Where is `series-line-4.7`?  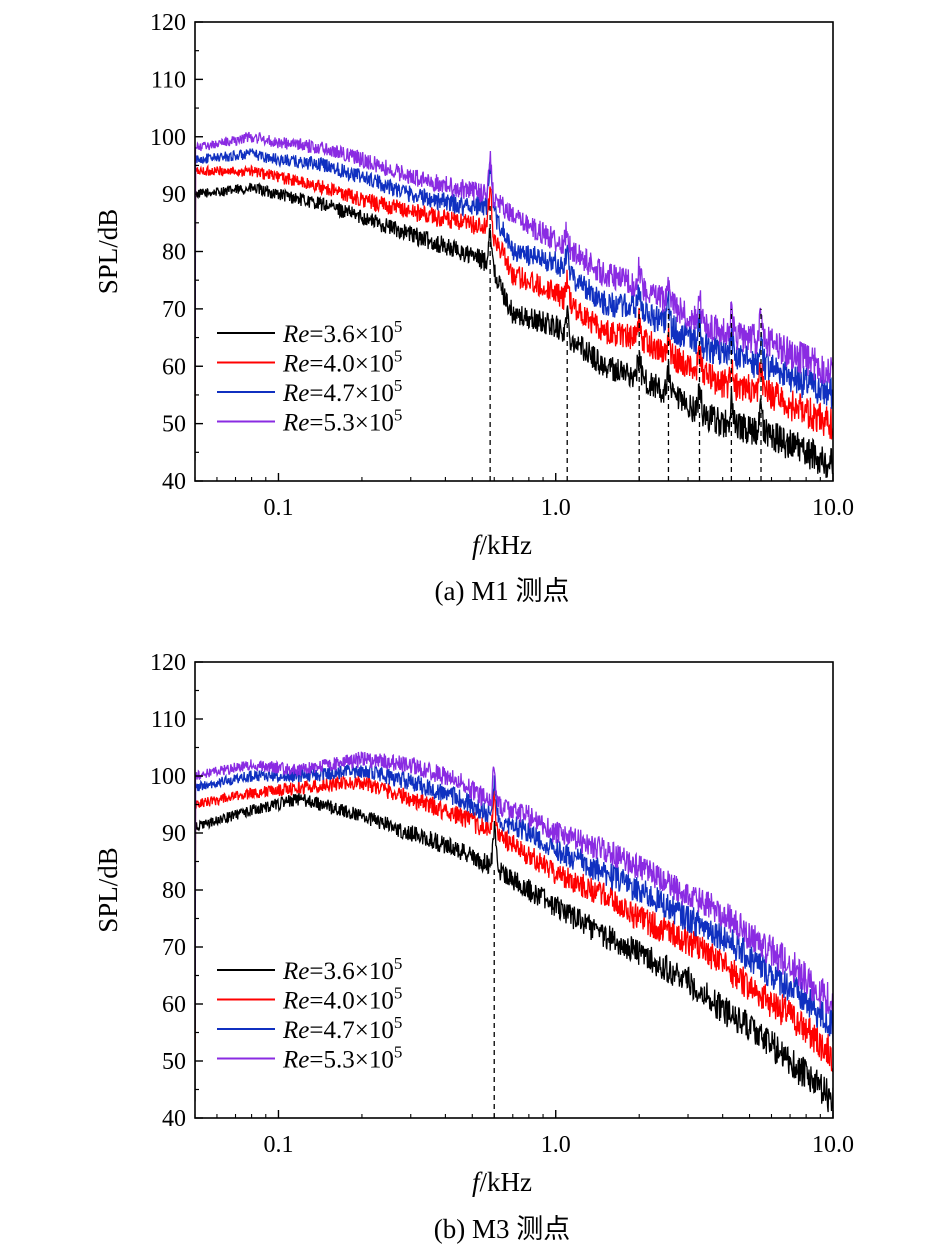
series-line-4.7 is located at coordinates (514, 278).